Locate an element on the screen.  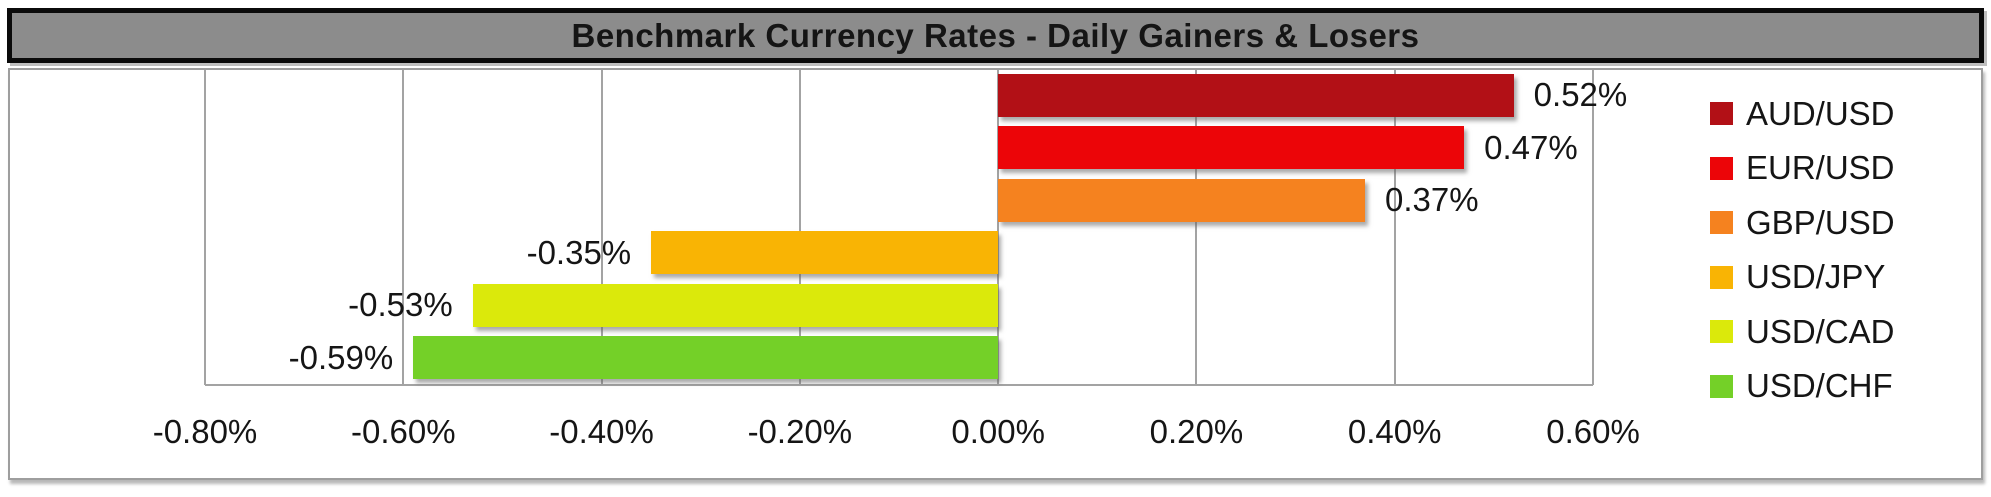
legend-label: EUR/USD is located at coordinates (1820, 167).